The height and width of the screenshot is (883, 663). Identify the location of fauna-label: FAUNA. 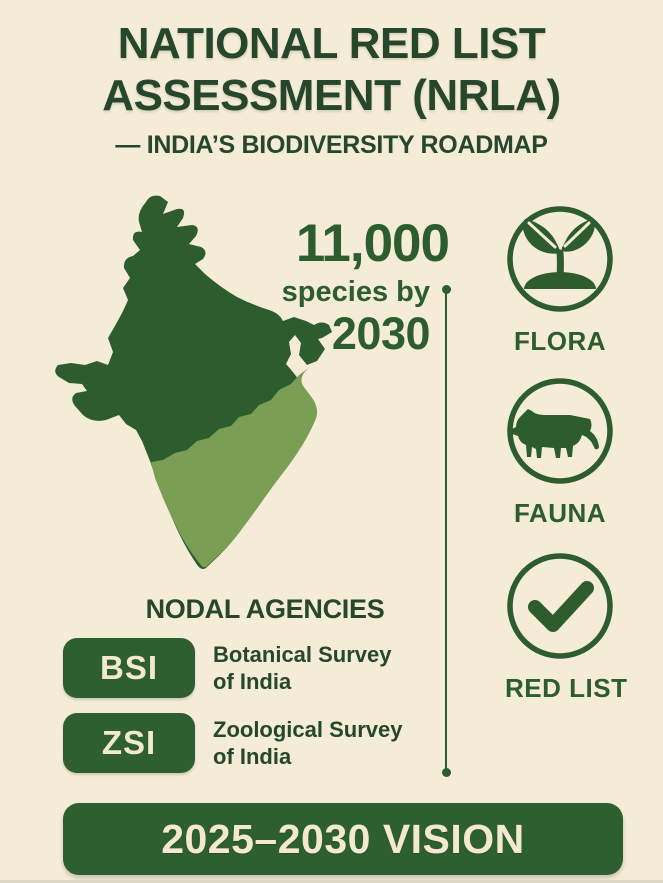
(560, 513).